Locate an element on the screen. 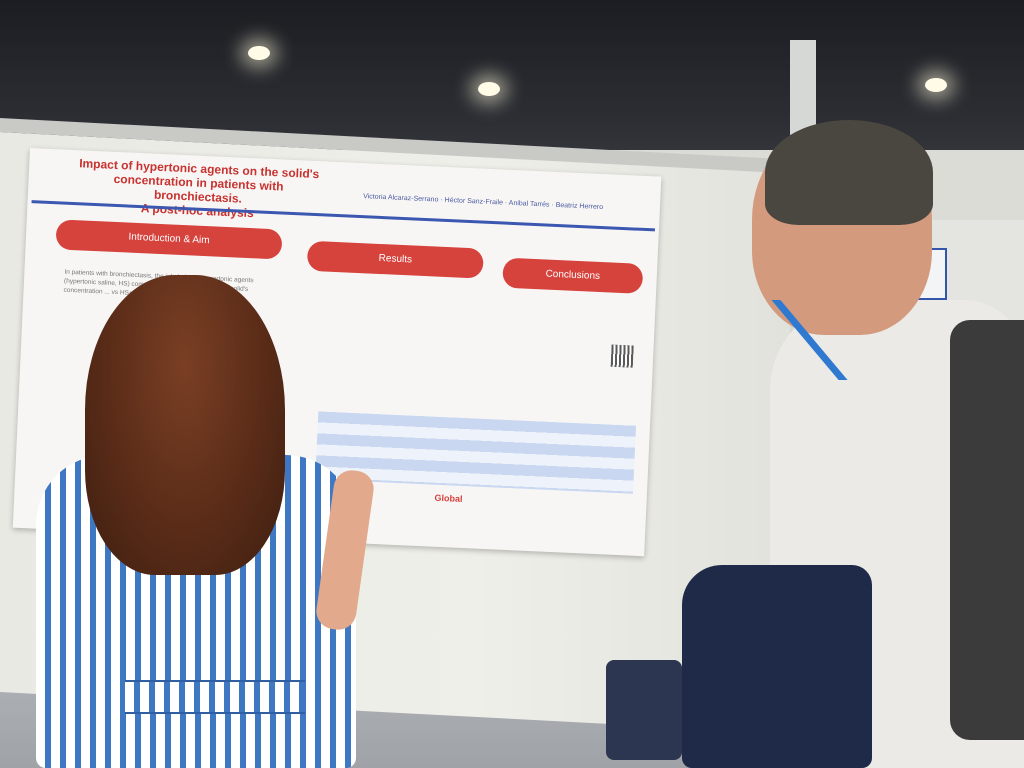 The height and width of the screenshot is (768, 1024). qr-code-icon is located at coordinates (622, 356).